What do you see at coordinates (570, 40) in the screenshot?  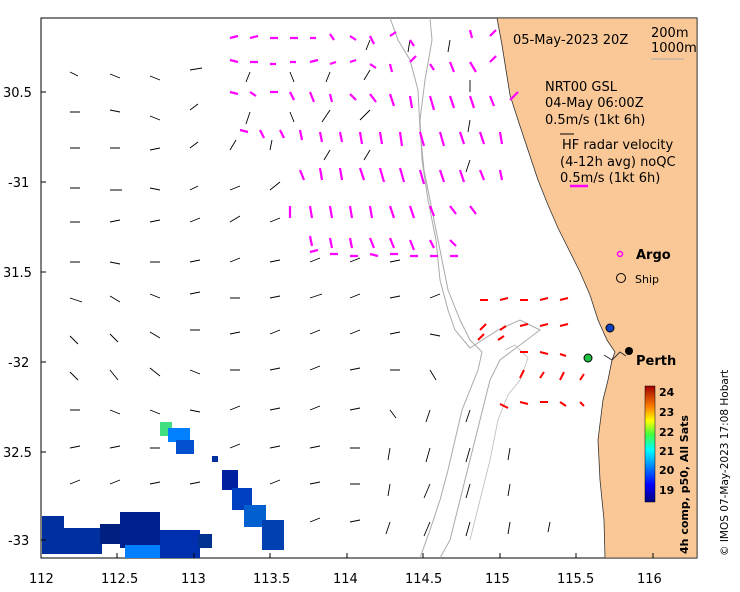 I see `map-date: 05-May-2023 20Z` at bounding box center [570, 40].